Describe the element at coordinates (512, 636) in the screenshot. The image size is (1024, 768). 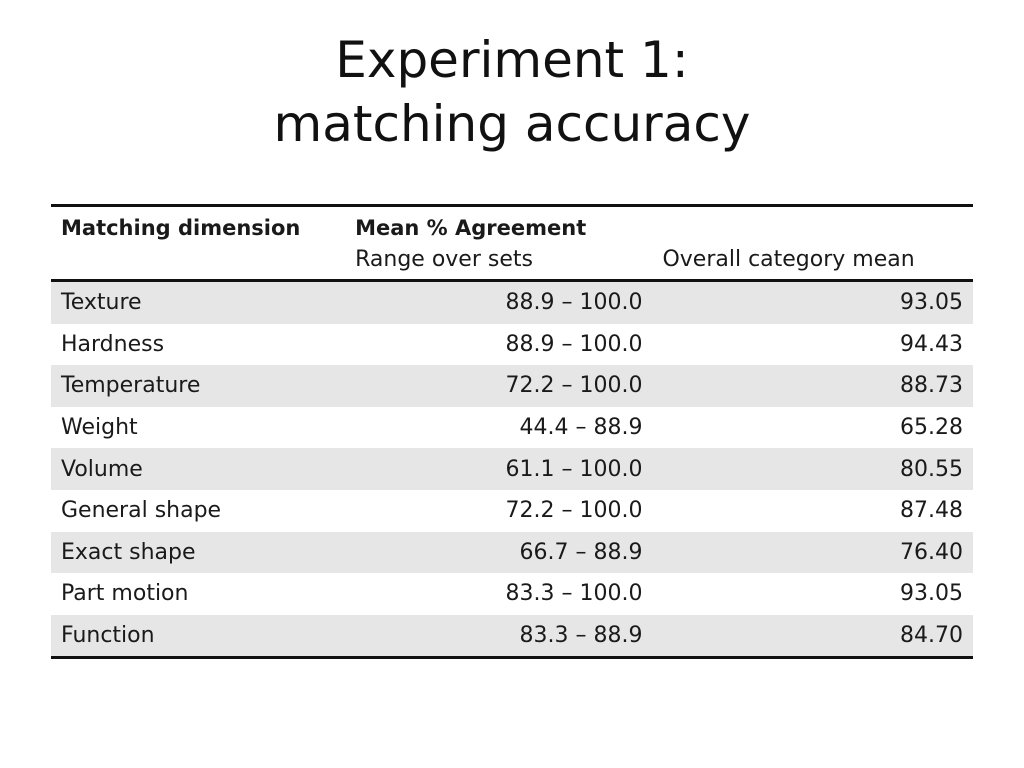
I see `table-row: Function 83.3 – 88.9 84.70` at that location.